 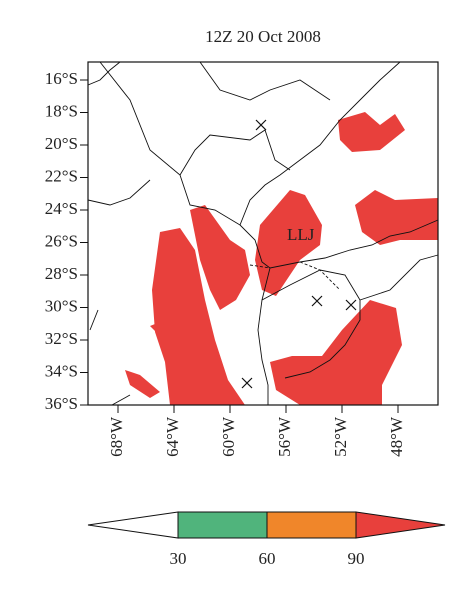 I want to click on lat-label: 24°S, so click(x=61, y=208).